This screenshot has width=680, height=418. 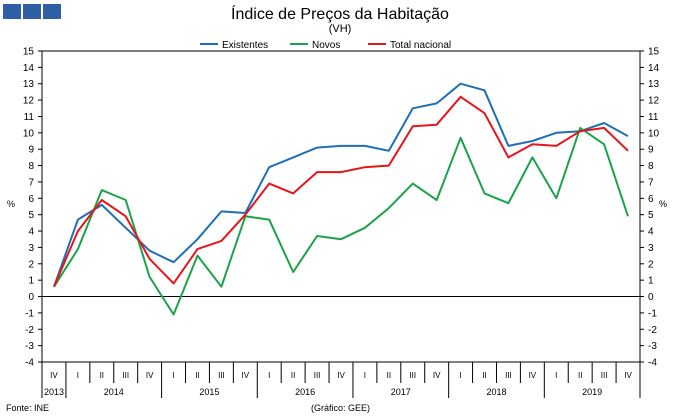 What do you see at coordinates (31, 281) in the screenshot?
I see `y-tick-label-left: 1` at bounding box center [31, 281].